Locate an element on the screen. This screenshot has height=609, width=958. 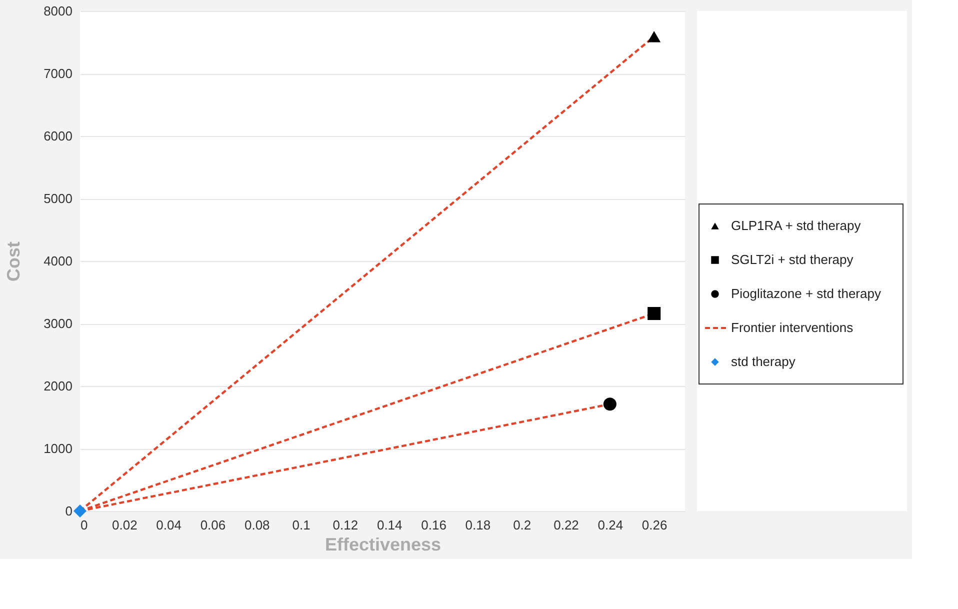
y-tick-label: 5000 is located at coordinates (58, 198).